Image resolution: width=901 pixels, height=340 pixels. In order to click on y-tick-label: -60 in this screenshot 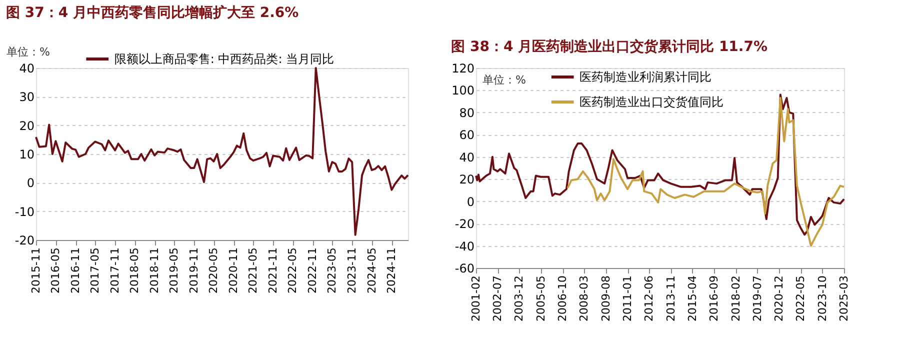, I will do `click(464, 269)`.